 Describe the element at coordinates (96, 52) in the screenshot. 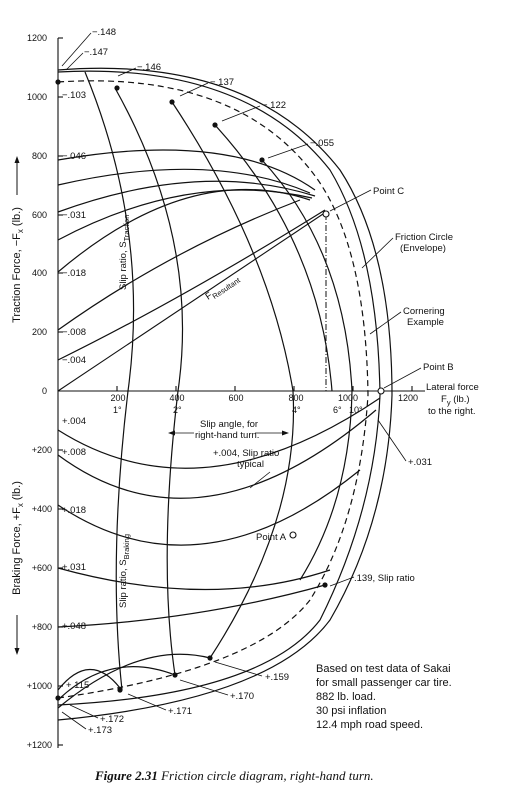

I see `slip-label: −.147` at that location.